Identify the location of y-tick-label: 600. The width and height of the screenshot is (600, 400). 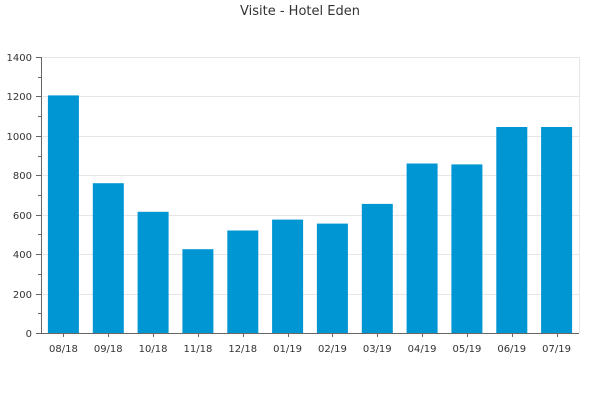
(22, 216).